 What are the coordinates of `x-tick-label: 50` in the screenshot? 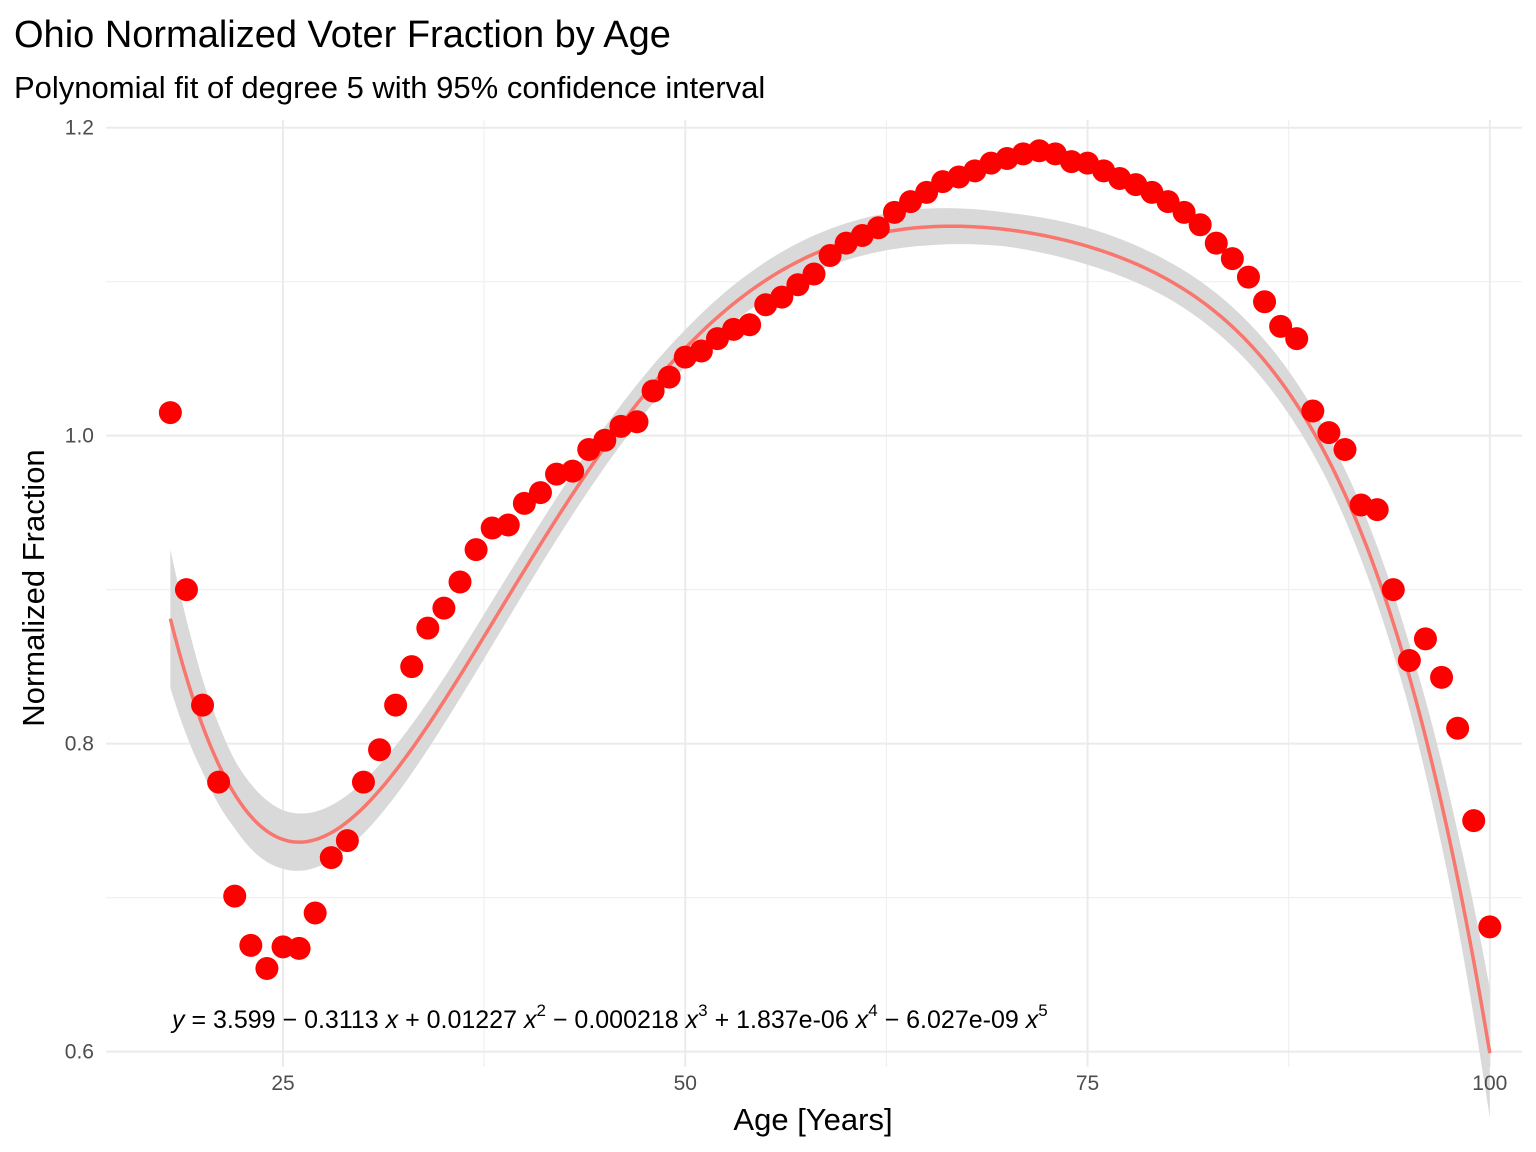 It's located at (685, 1083).